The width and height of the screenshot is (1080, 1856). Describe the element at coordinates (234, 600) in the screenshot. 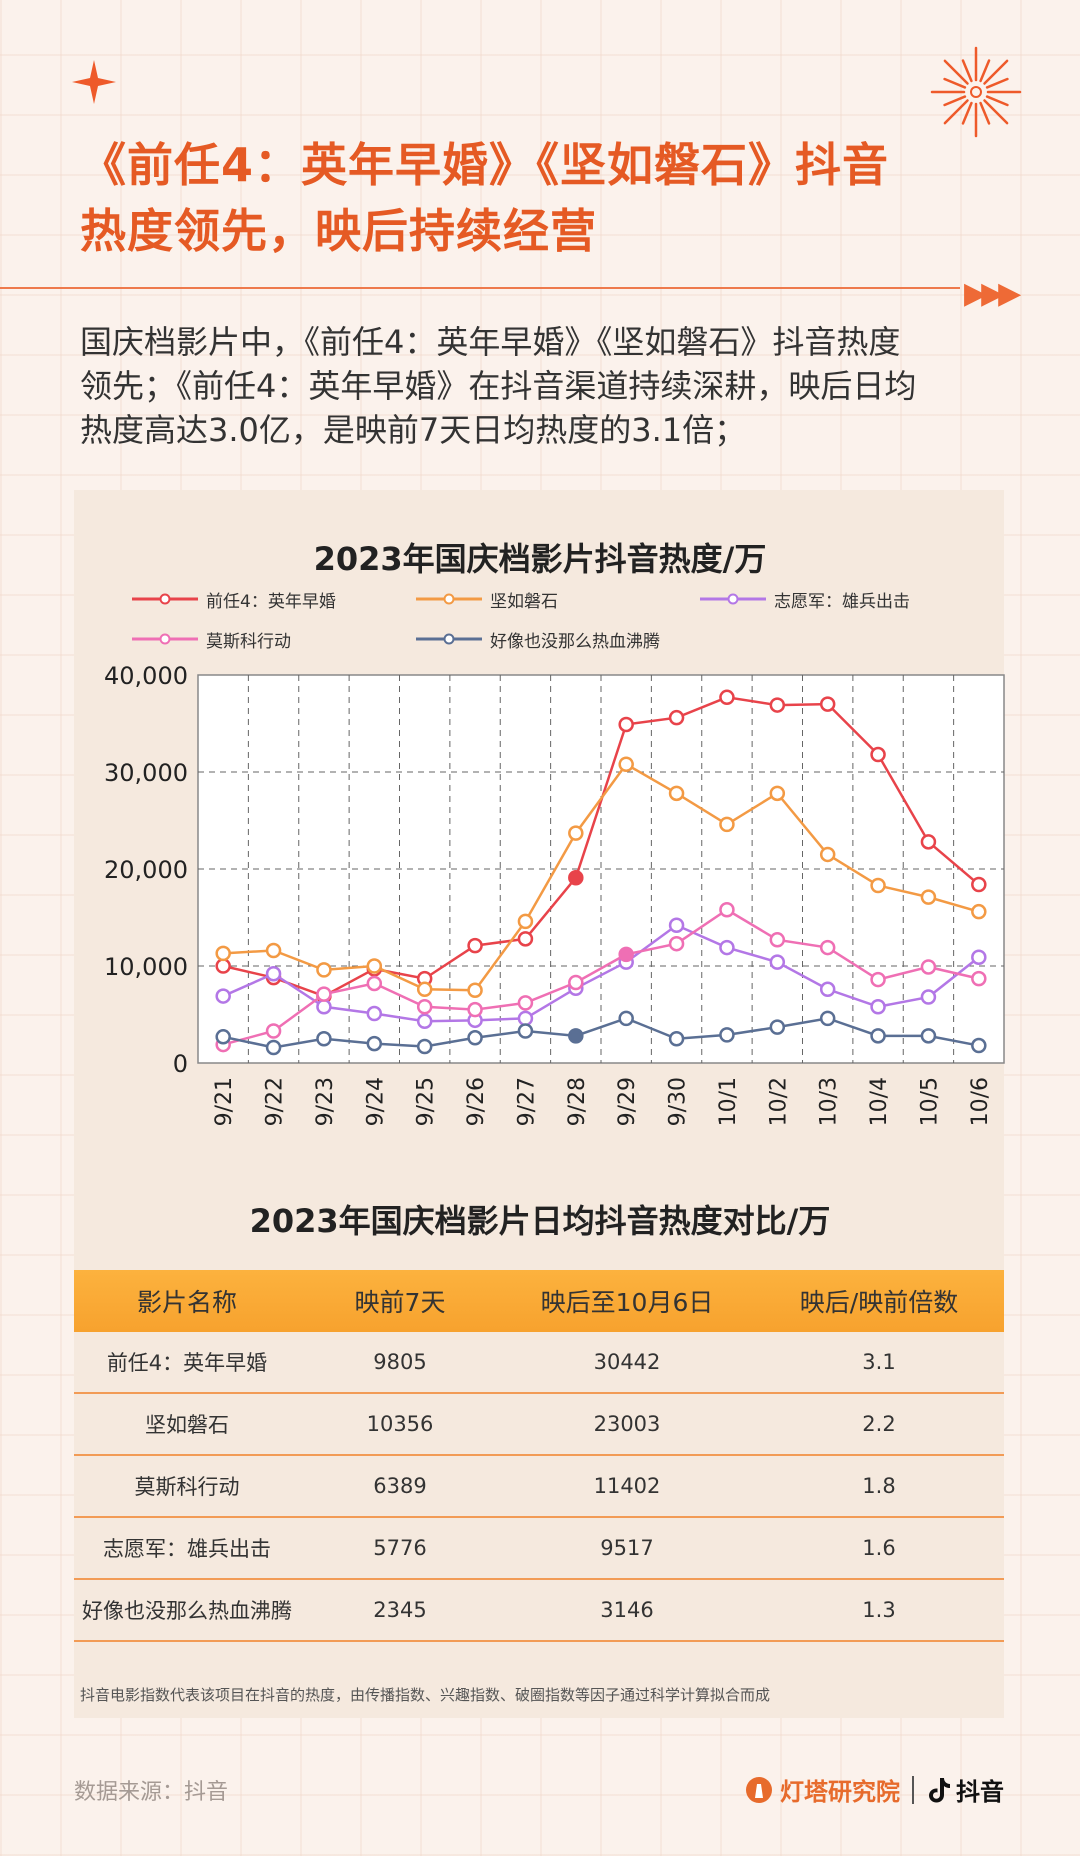

I see `legend-item-series-0: 前任4：英年早婚` at that location.